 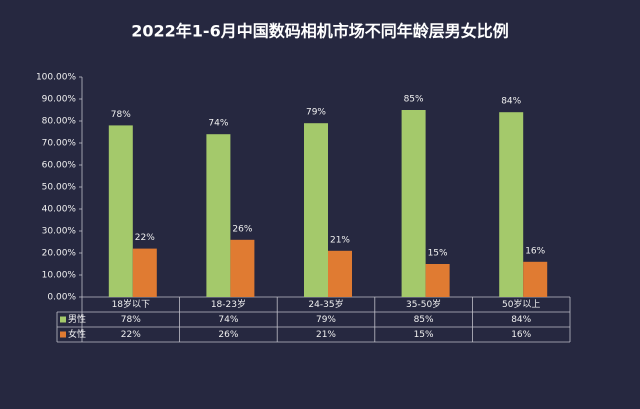 I want to click on table-cell: 22%, so click(x=131, y=335).